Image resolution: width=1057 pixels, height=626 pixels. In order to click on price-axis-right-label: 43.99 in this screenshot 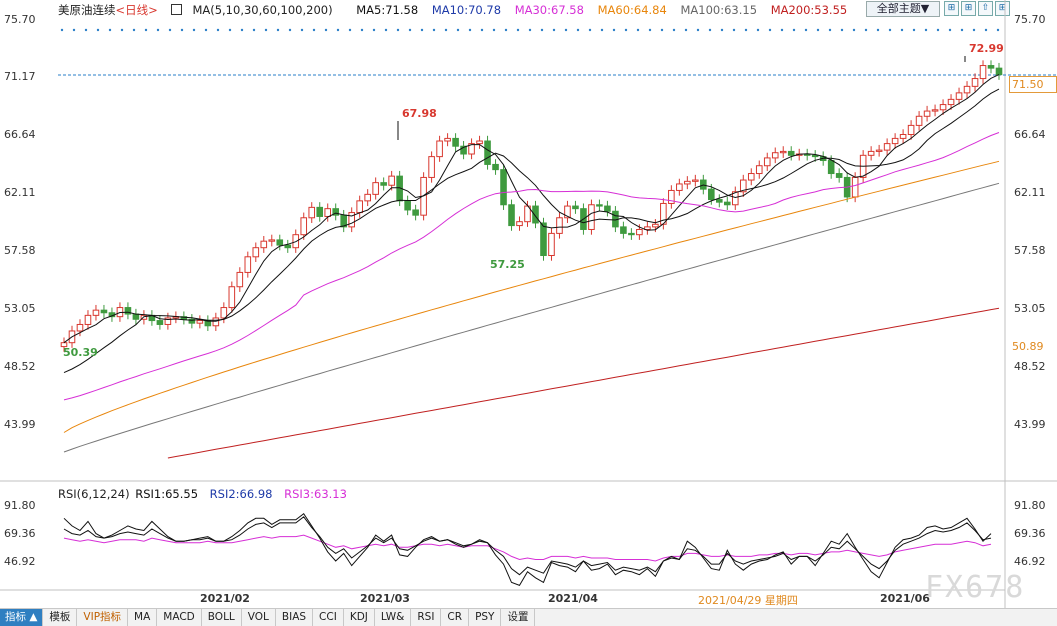, I will do `click(1030, 424)`.